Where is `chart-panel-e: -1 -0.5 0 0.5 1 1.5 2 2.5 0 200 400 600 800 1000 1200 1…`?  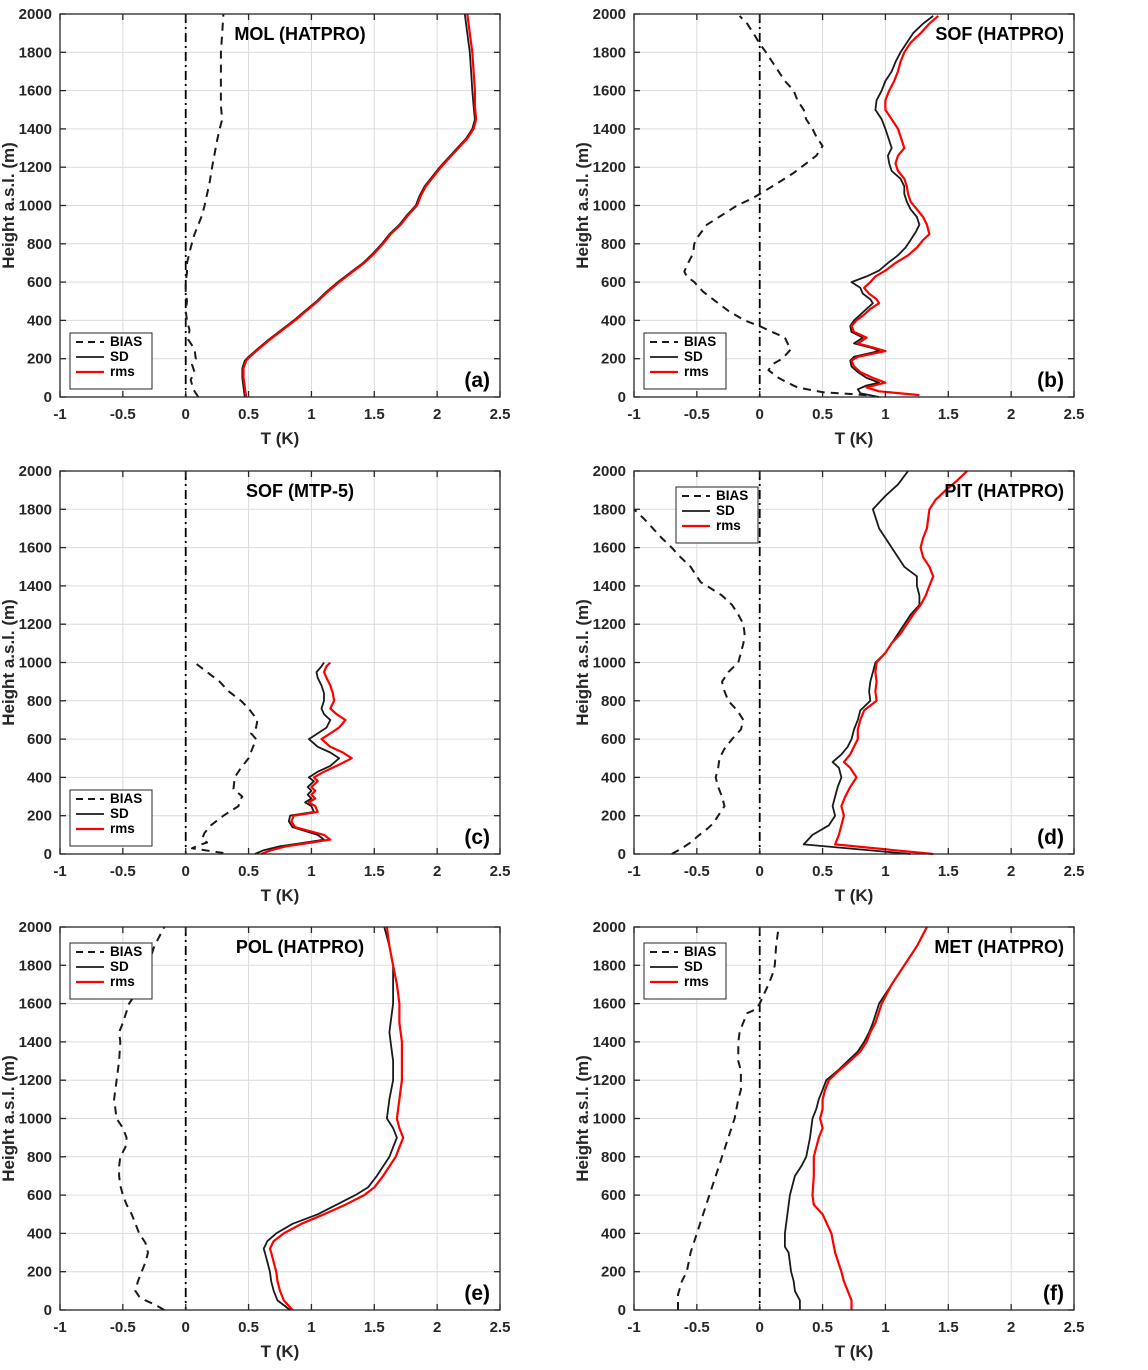 chart-panel-e: -1 -0.5 0 0.5 1 1.5 2 2.5 0 200 400 600 800 1000 1200 1… is located at coordinates (255, 1140).